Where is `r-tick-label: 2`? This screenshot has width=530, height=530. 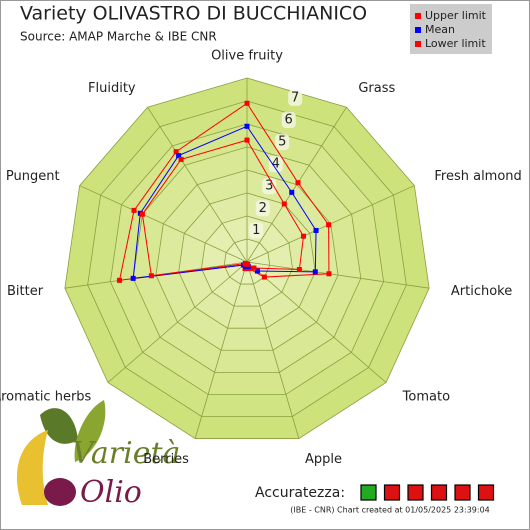
r-tick-label: 2 is located at coordinates (263, 208).